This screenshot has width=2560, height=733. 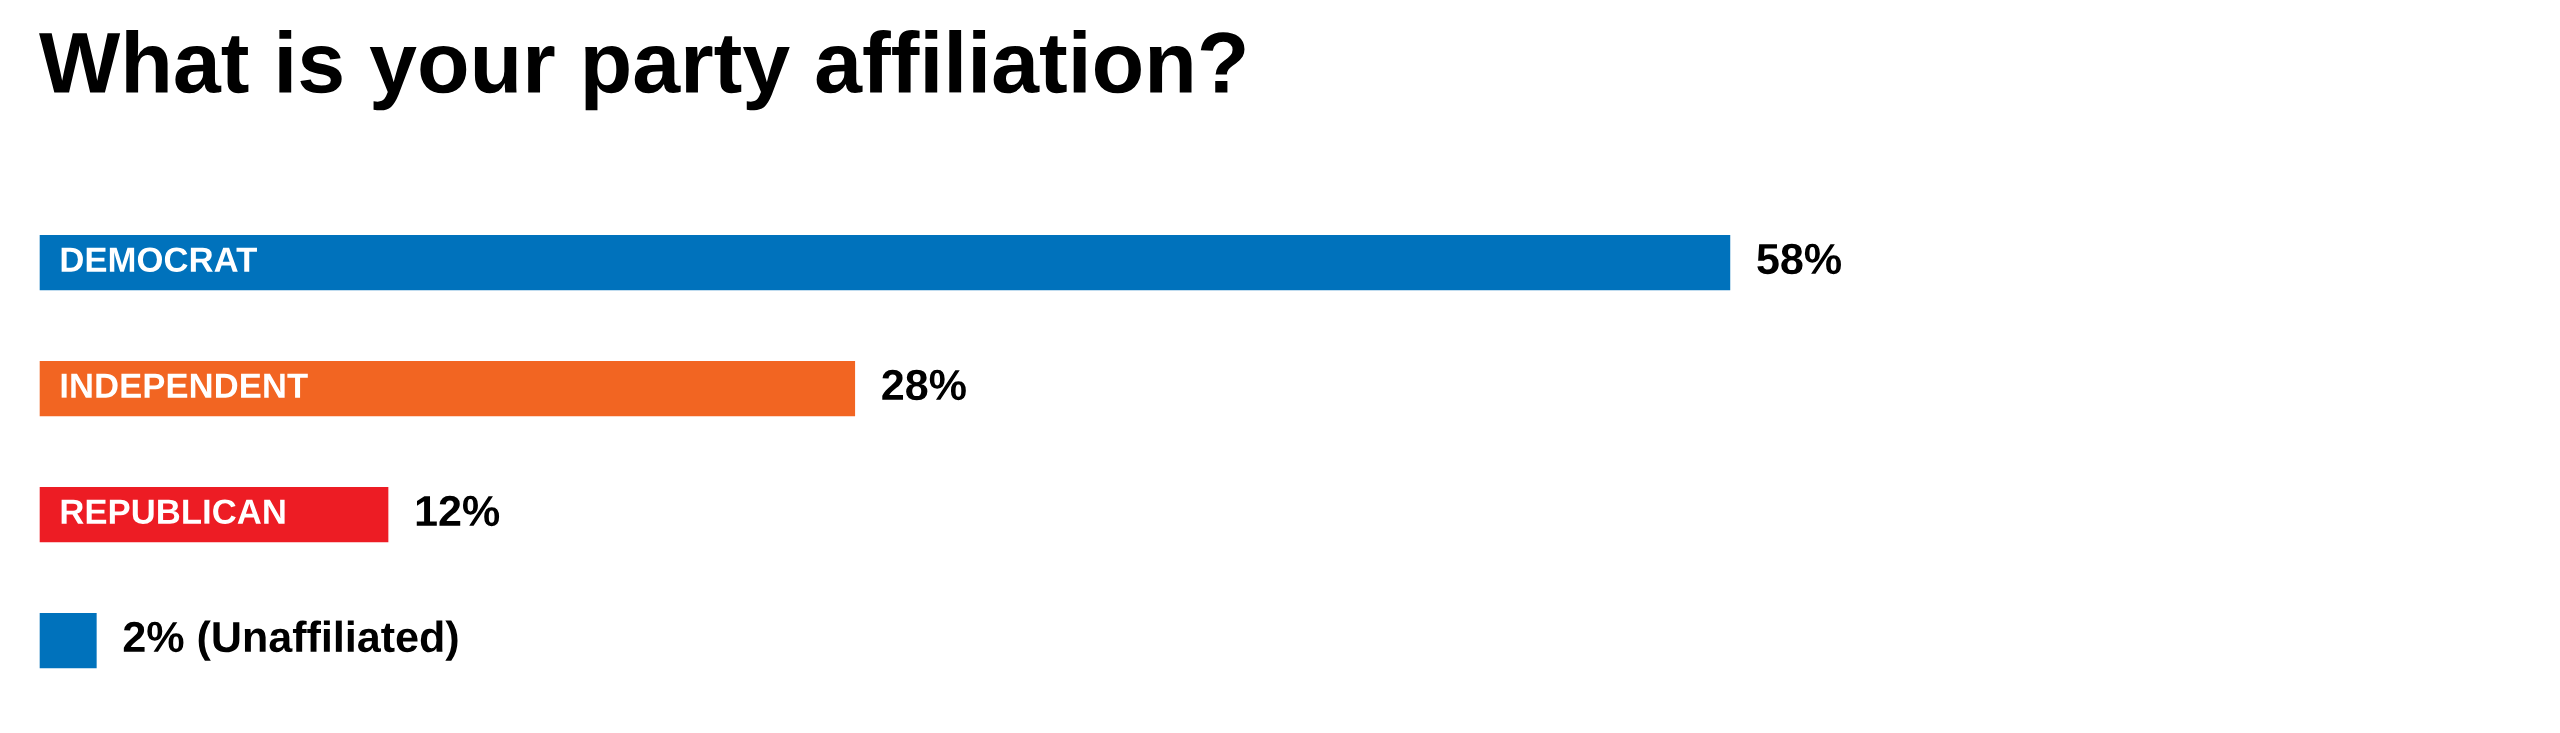 What do you see at coordinates (159, 259) in the screenshot?
I see `y-tick-label: DEMOCRAT` at bounding box center [159, 259].